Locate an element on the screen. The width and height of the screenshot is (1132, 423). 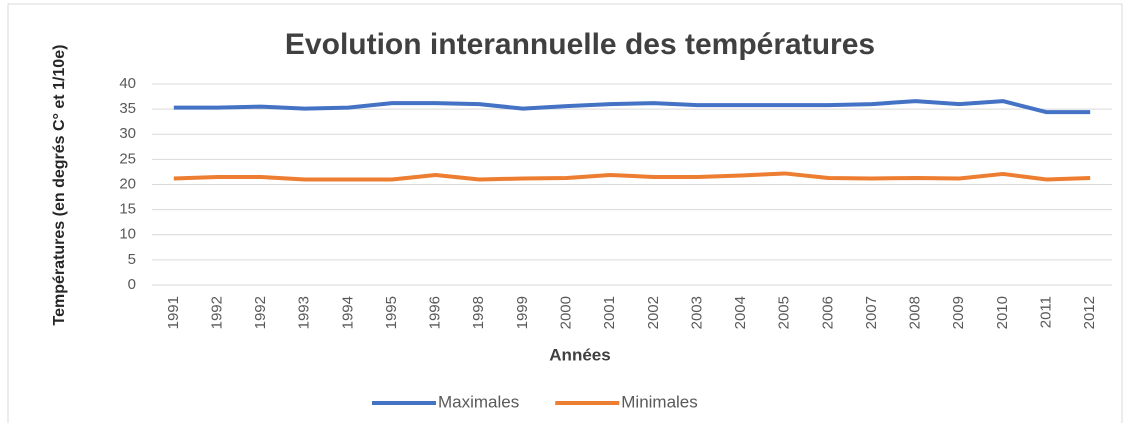
y-tick-label: 30 is located at coordinates (127, 133).